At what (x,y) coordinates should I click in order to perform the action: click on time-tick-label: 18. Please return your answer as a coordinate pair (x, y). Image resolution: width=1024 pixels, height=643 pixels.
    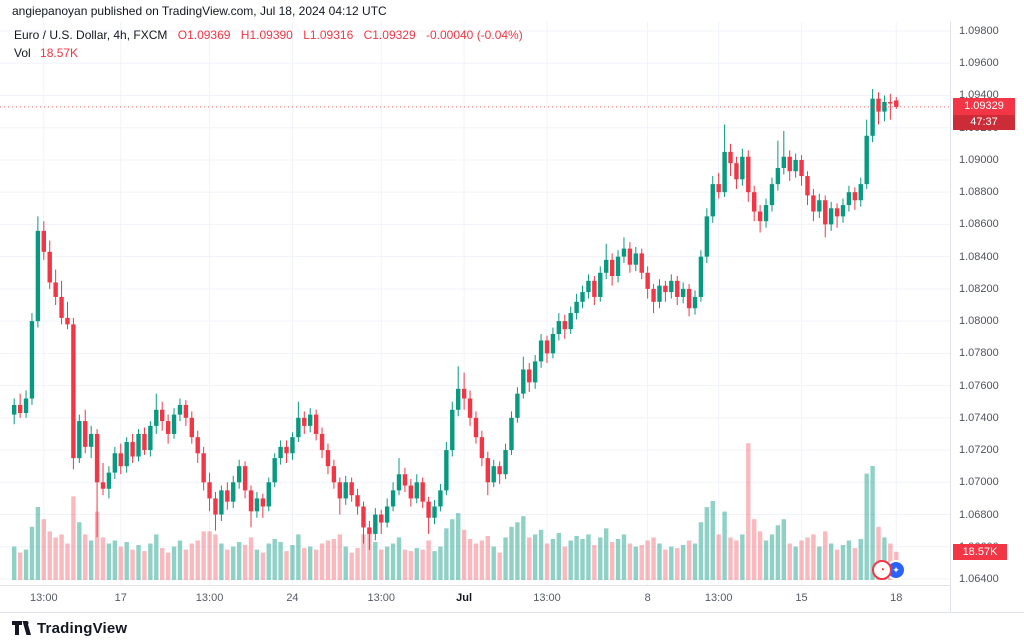
    Looking at the image, I should click on (896, 598).